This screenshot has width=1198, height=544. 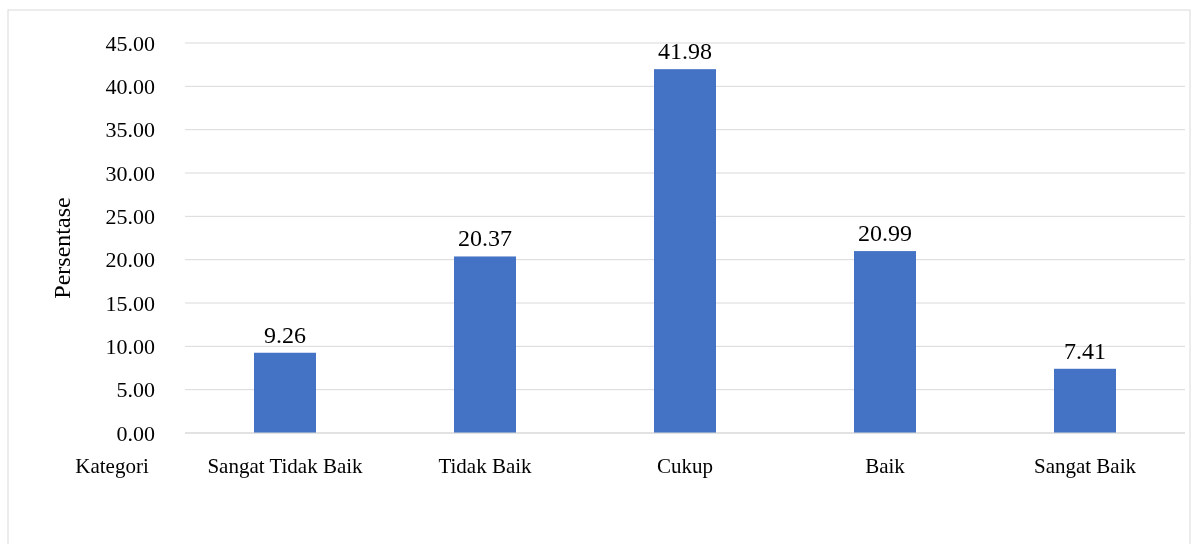 I want to click on x-tick-label: Sangat Baik, so click(x=1085, y=466).